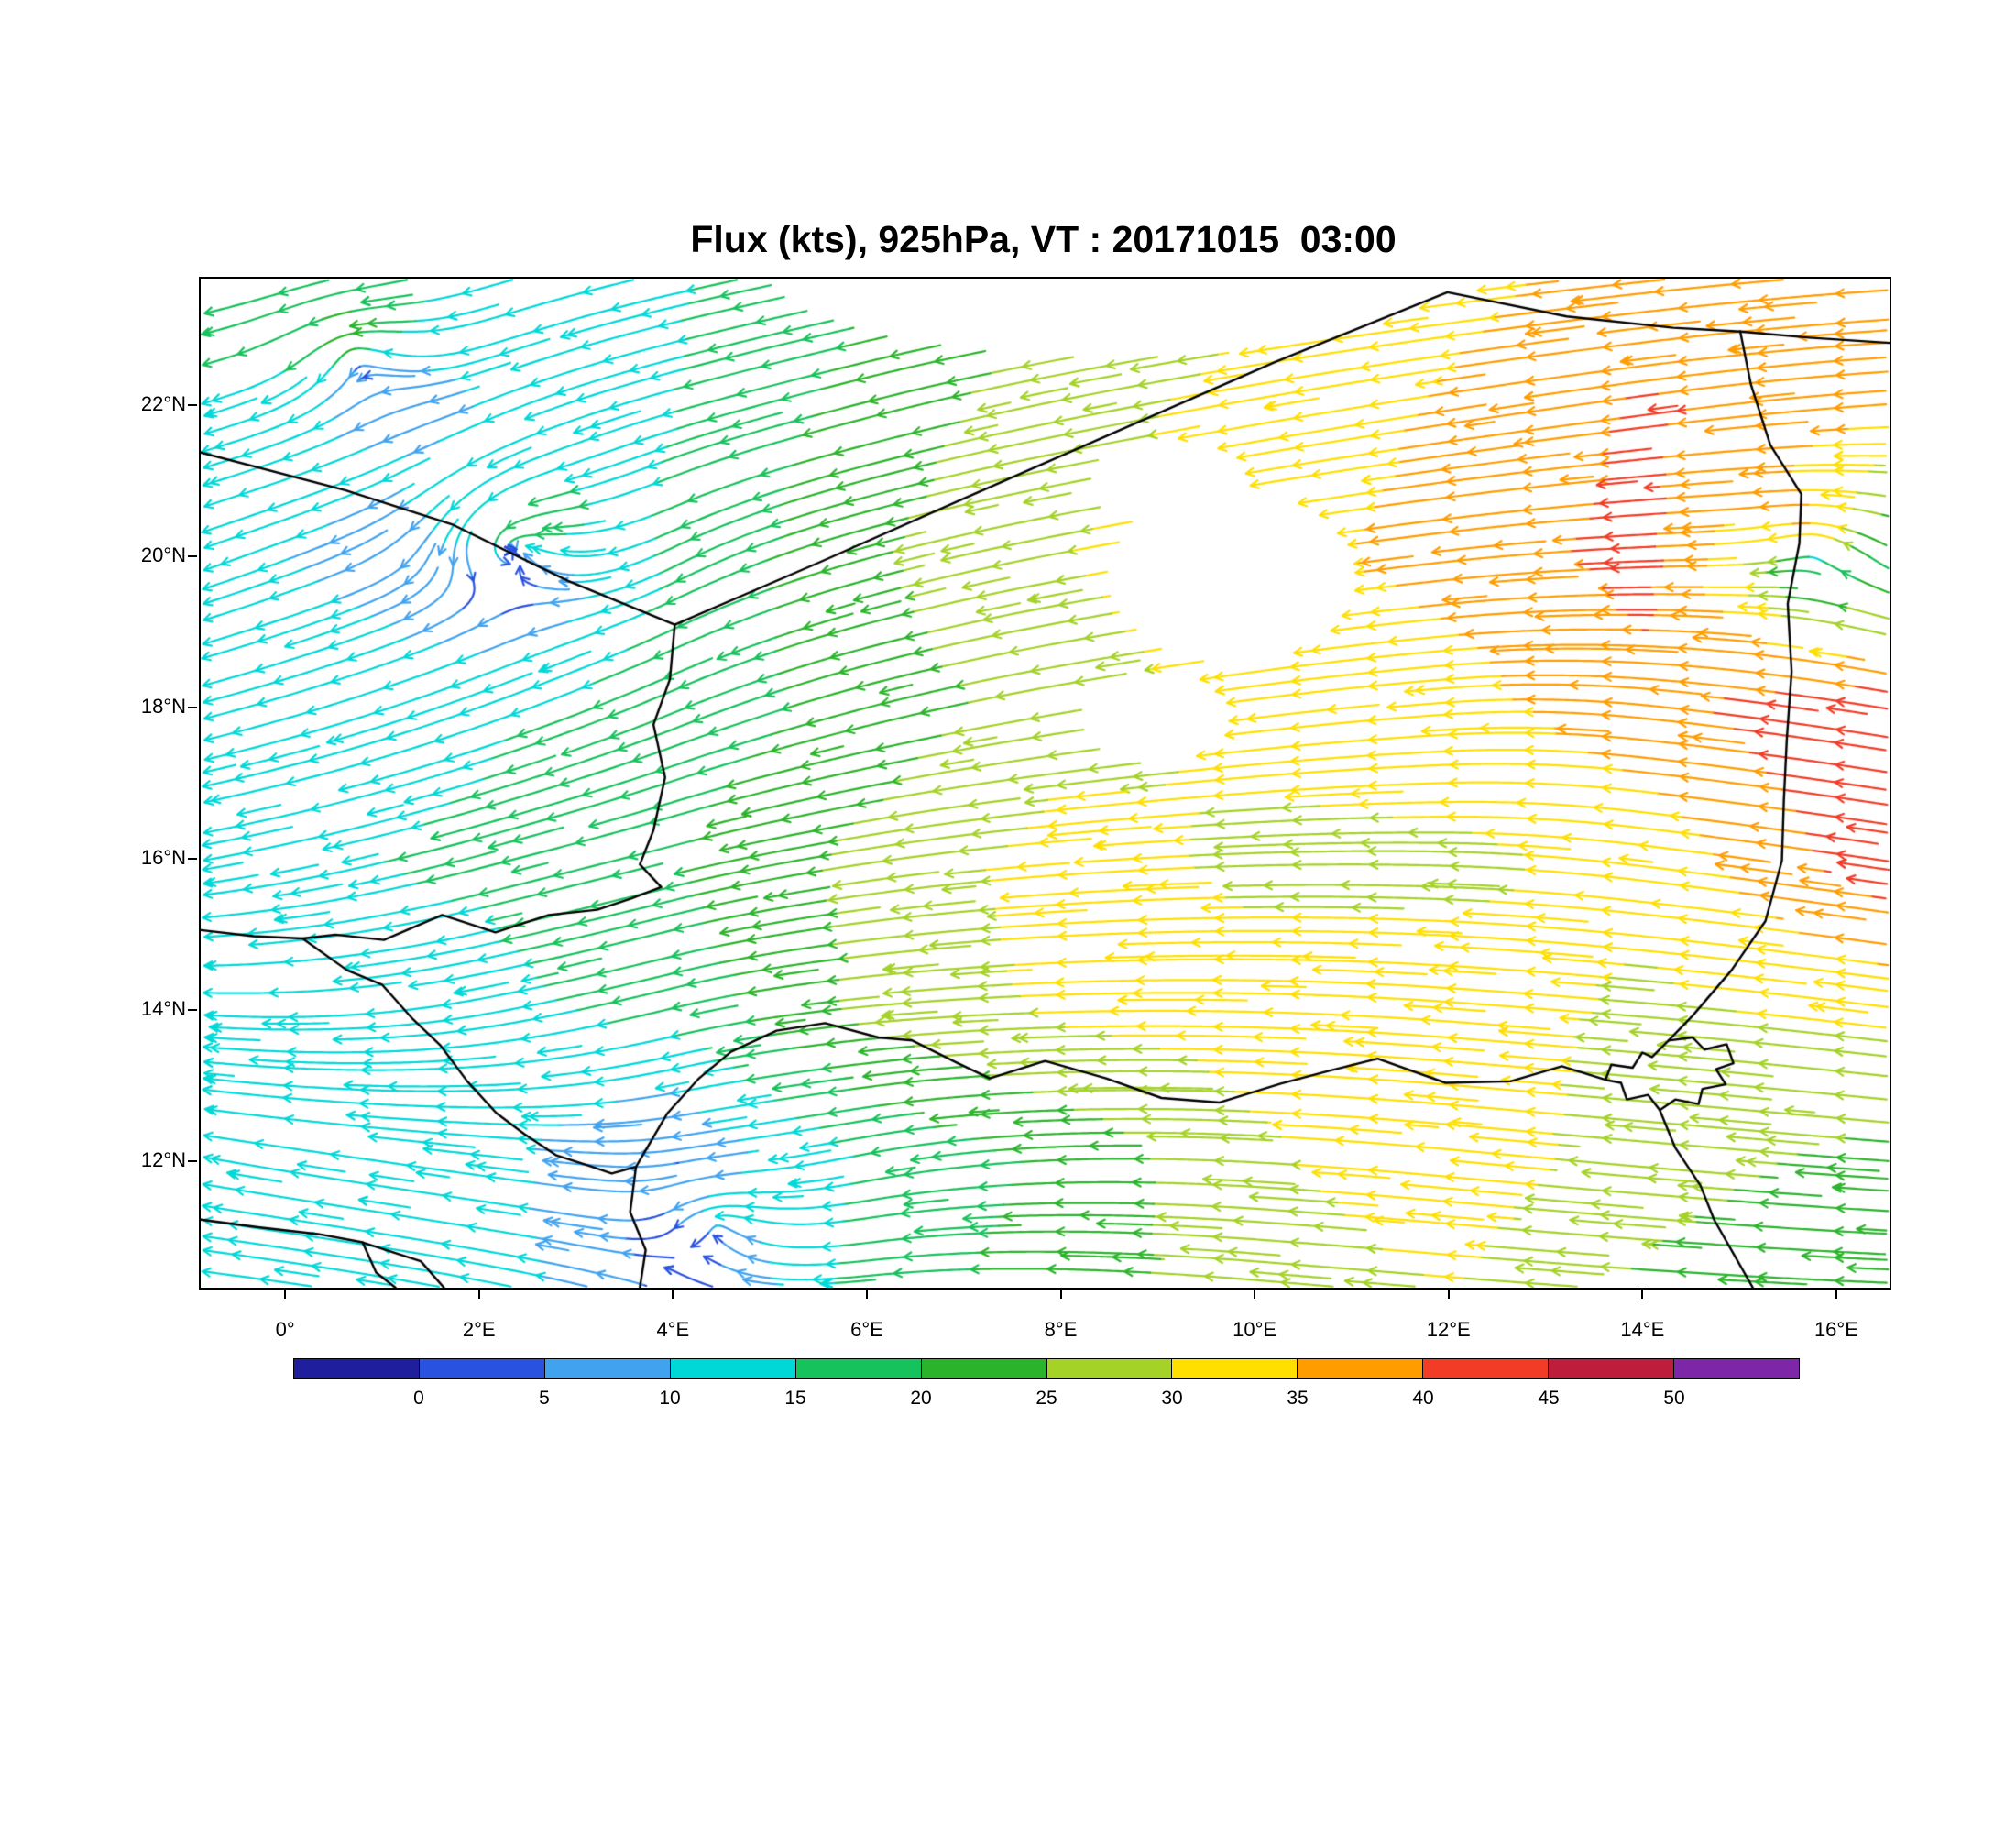  Describe the element at coordinates (163, 404) in the screenshot. I see `y-axis-label: 22°N` at that location.